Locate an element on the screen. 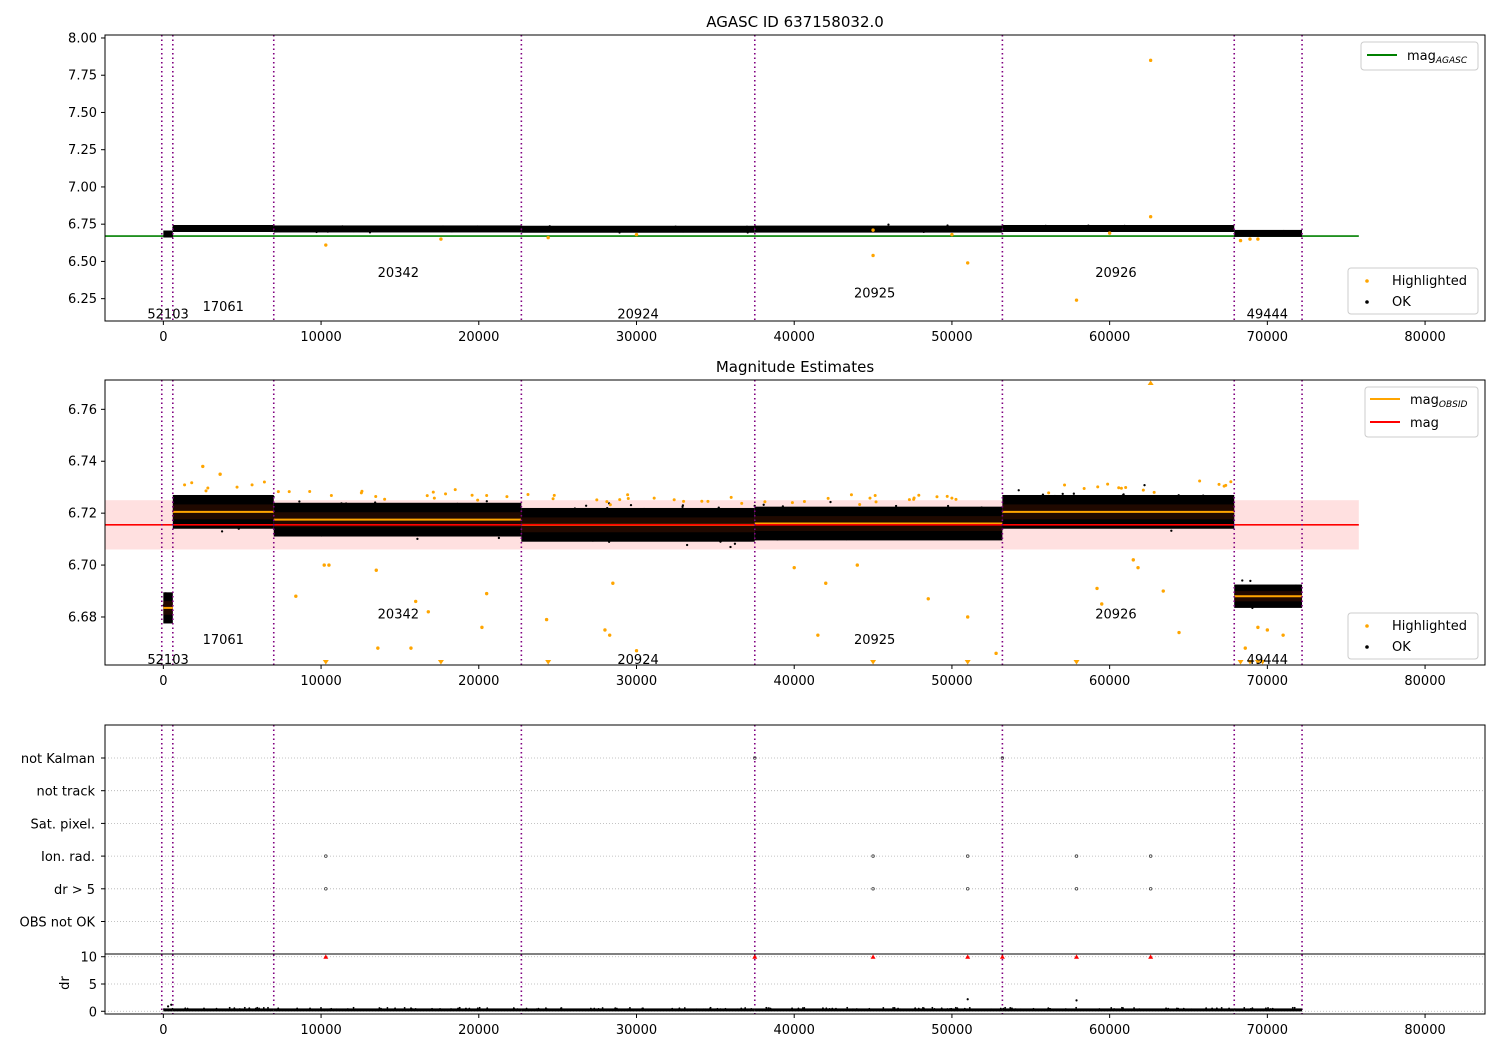 The image size is (1500, 1050). flag-point is located at coordinates (1150, 856).